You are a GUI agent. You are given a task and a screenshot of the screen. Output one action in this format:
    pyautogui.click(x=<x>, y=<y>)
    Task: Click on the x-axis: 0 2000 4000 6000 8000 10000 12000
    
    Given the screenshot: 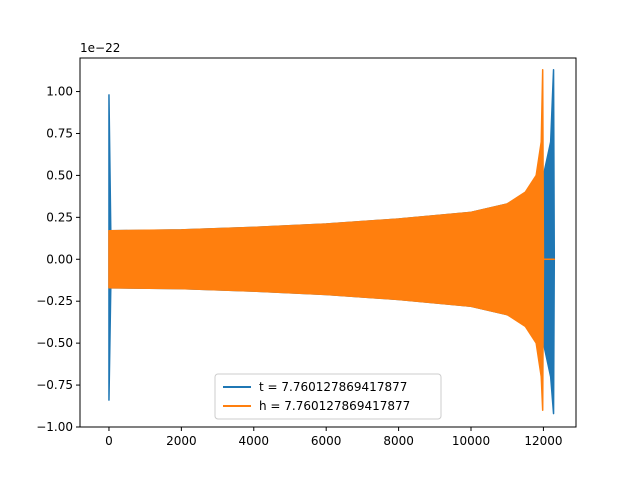 What is the action you would take?
    pyautogui.click(x=334, y=437)
    